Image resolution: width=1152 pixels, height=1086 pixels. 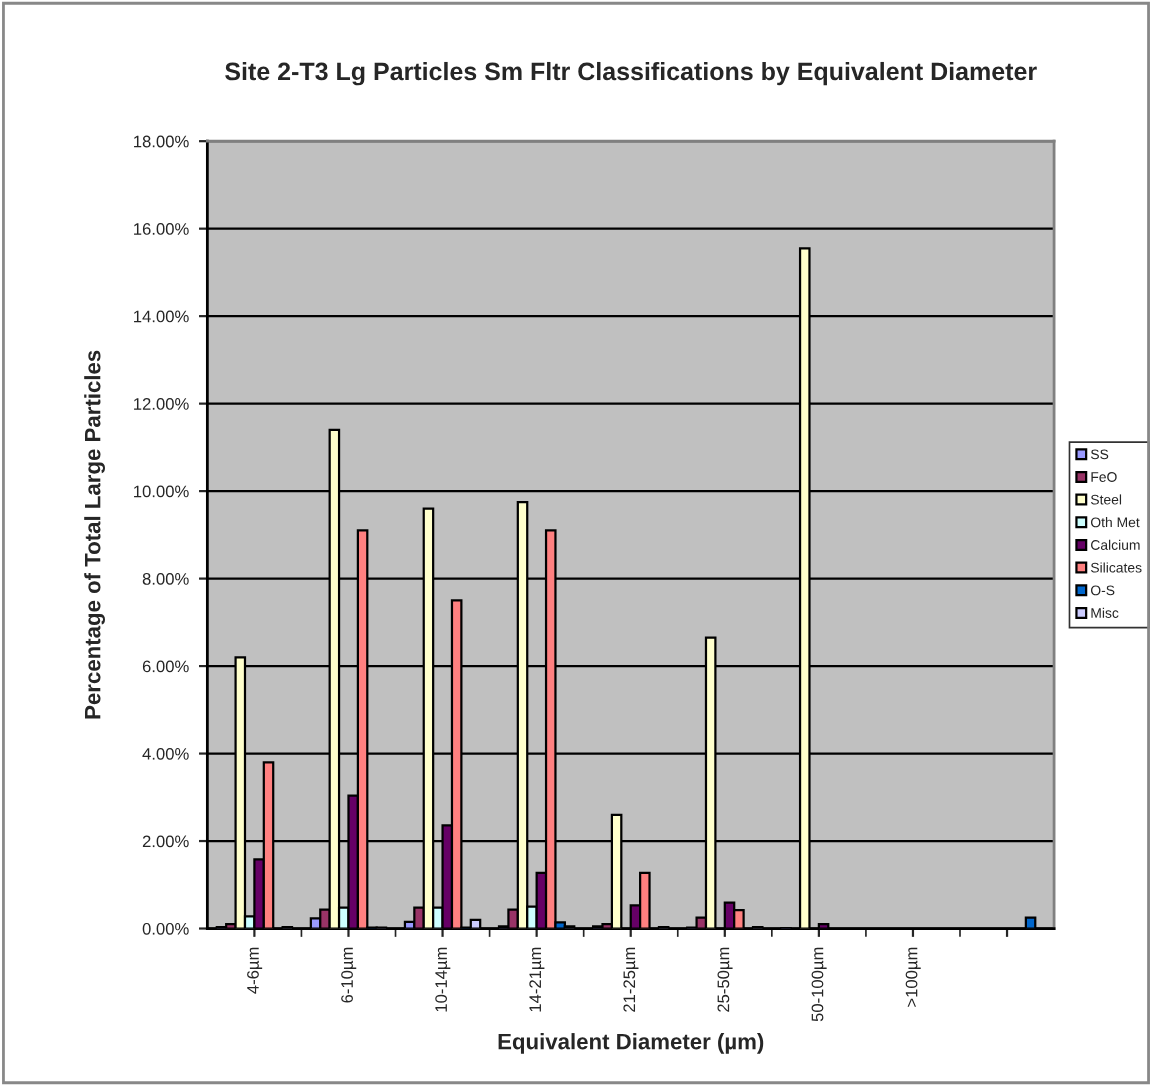 What do you see at coordinates (631, 979) in the screenshot?
I see `x-tick-label: 21-25µm` at bounding box center [631, 979].